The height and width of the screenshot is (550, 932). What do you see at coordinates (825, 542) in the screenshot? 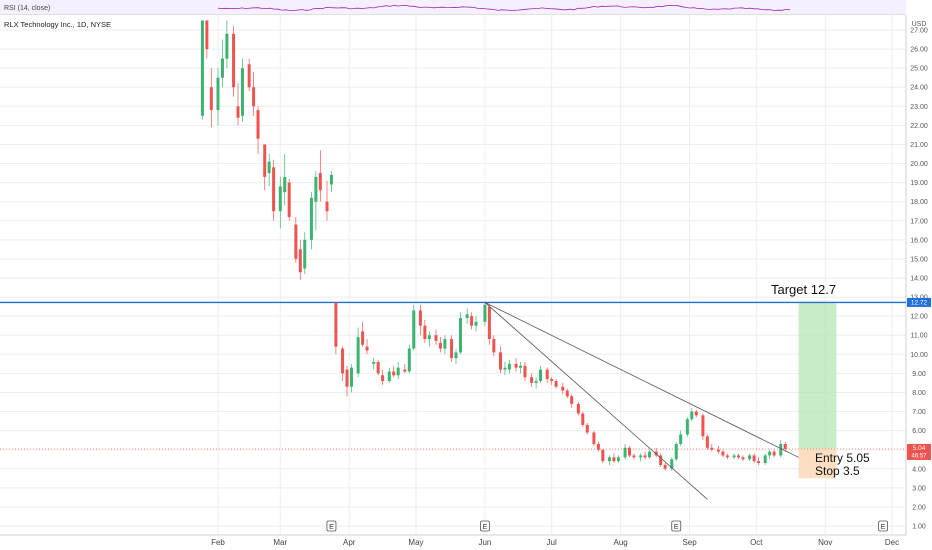
I see `month-tick-label: Nov` at bounding box center [825, 542].